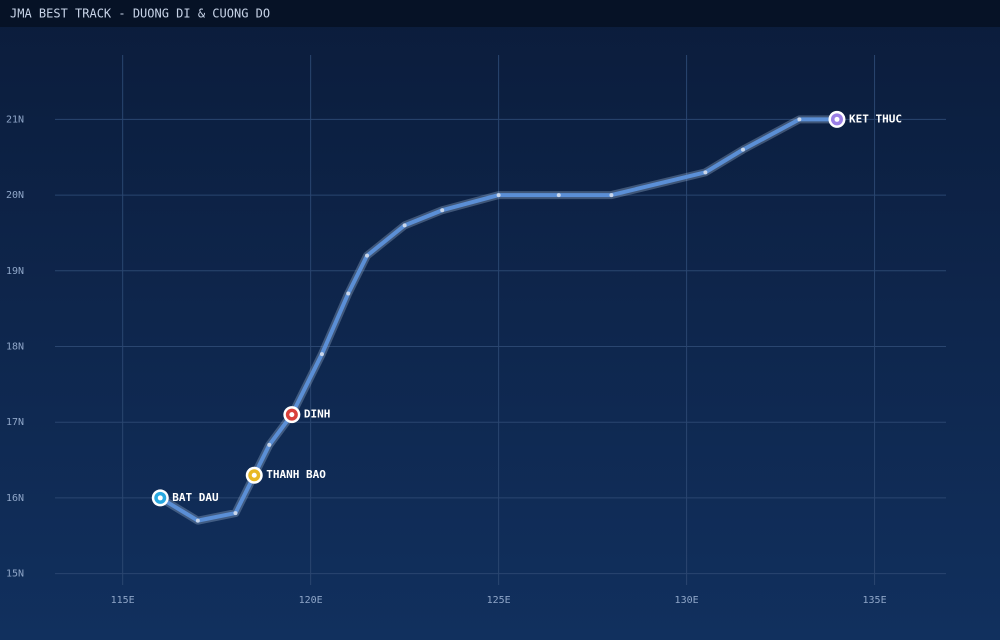  I want to click on annotation-label: BAT DAU, so click(195, 497).